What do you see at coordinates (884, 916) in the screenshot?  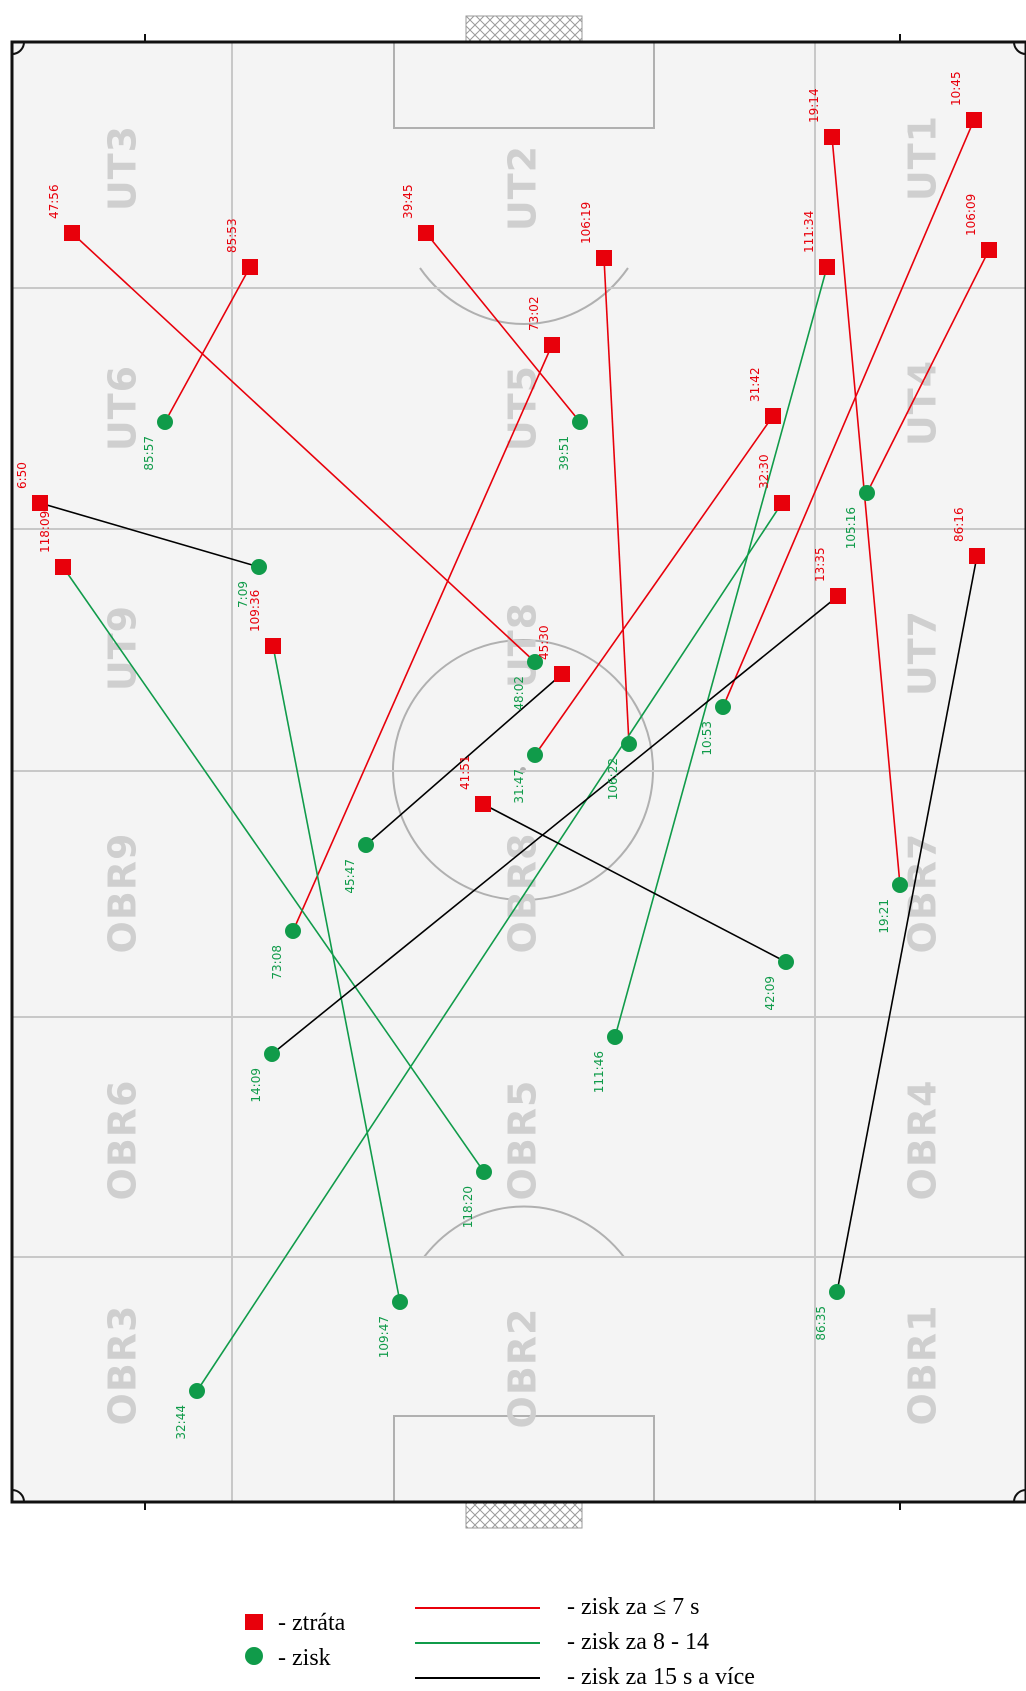 I see `gain-time-label: 19:21` at bounding box center [884, 916].